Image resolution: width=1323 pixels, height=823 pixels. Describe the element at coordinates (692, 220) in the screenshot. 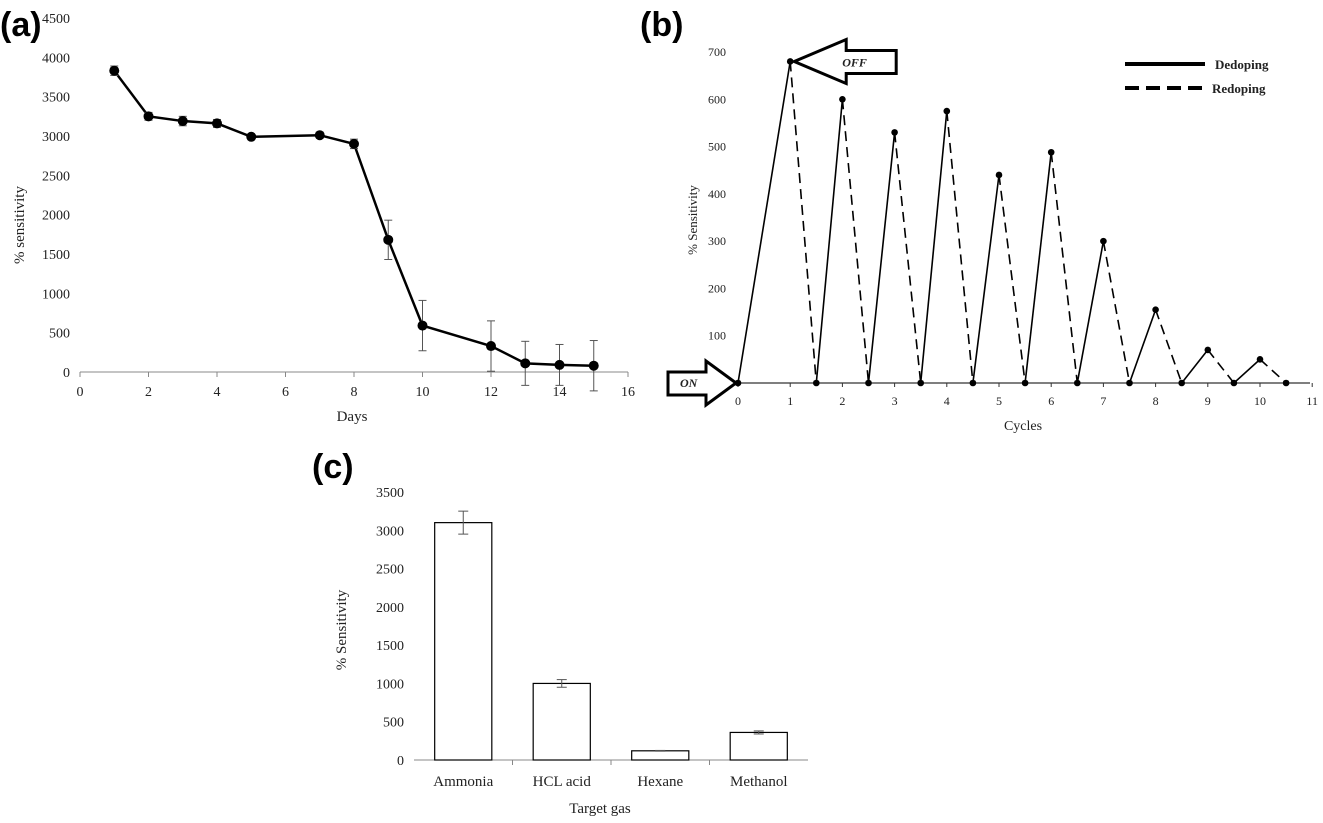

I see `panel-b-ylabel: % Sensitivity` at that location.